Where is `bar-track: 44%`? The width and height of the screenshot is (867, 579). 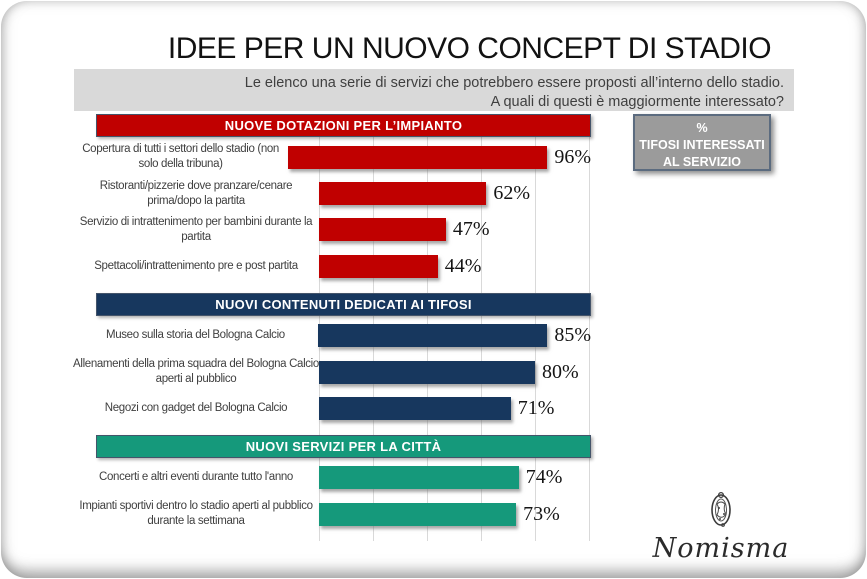
bar-track: 44% is located at coordinates (455, 266).